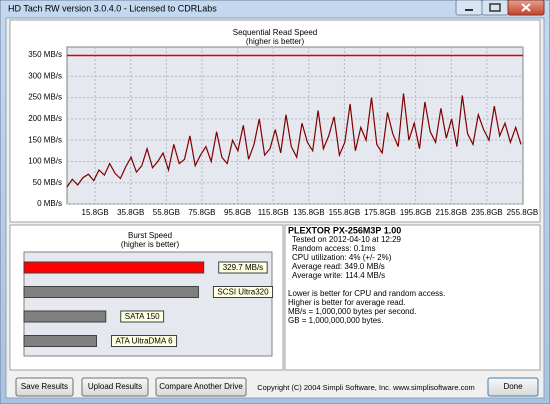 The image size is (550, 404). Describe the element at coordinates (45, 54) in the screenshot. I see `y-tick-label: 350 MB/s` at that location.